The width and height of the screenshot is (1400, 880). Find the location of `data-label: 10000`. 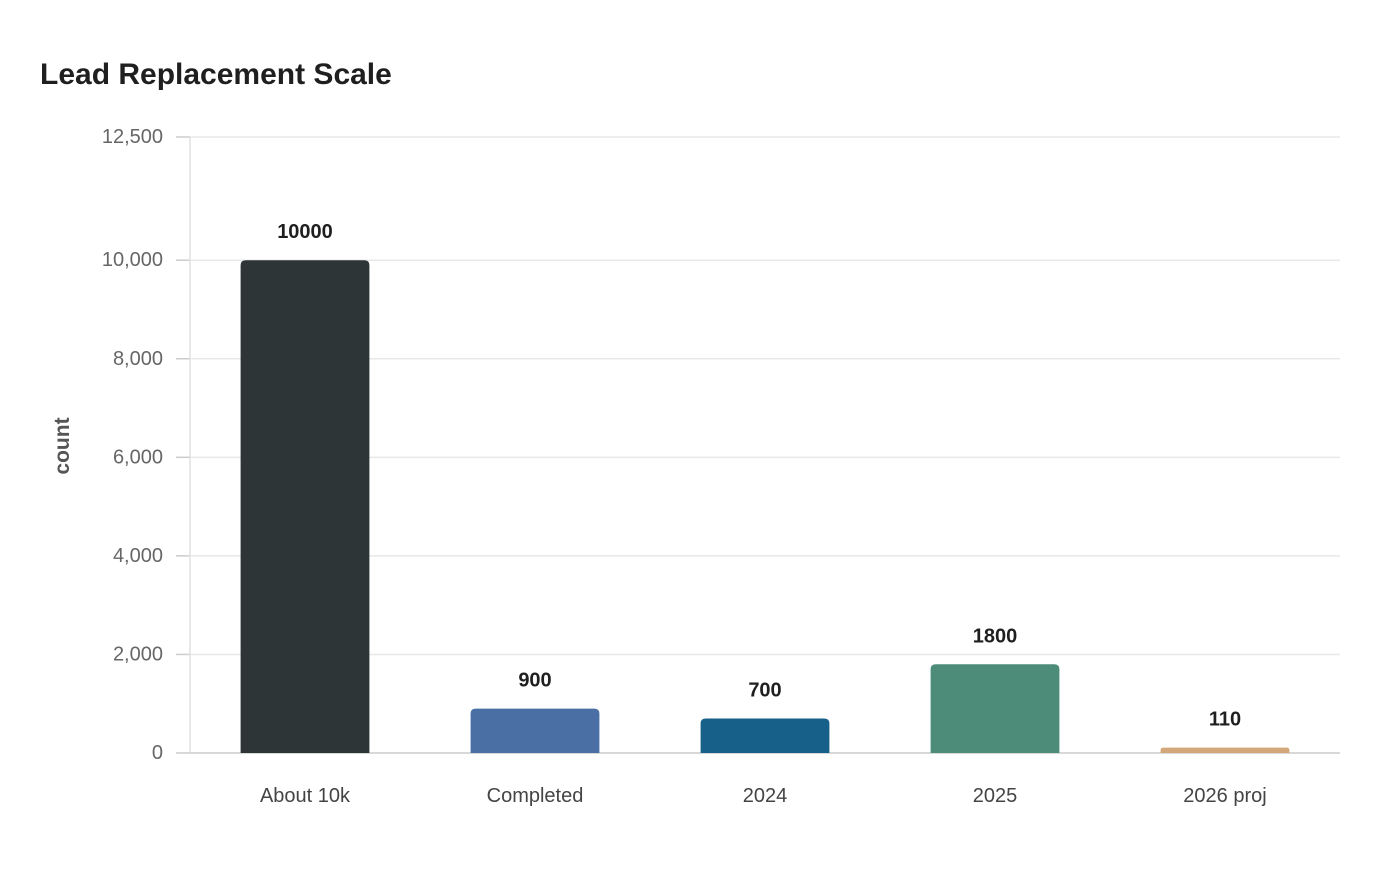

data-label: 10000 is located at coordinates (305, 232).